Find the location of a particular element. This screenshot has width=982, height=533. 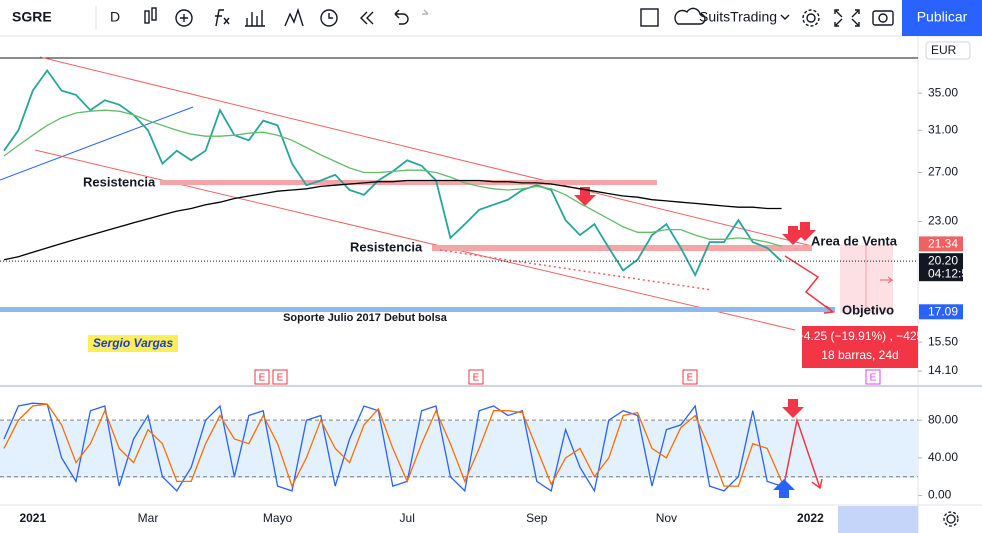

publish-button is located at coordinates (942, 18).